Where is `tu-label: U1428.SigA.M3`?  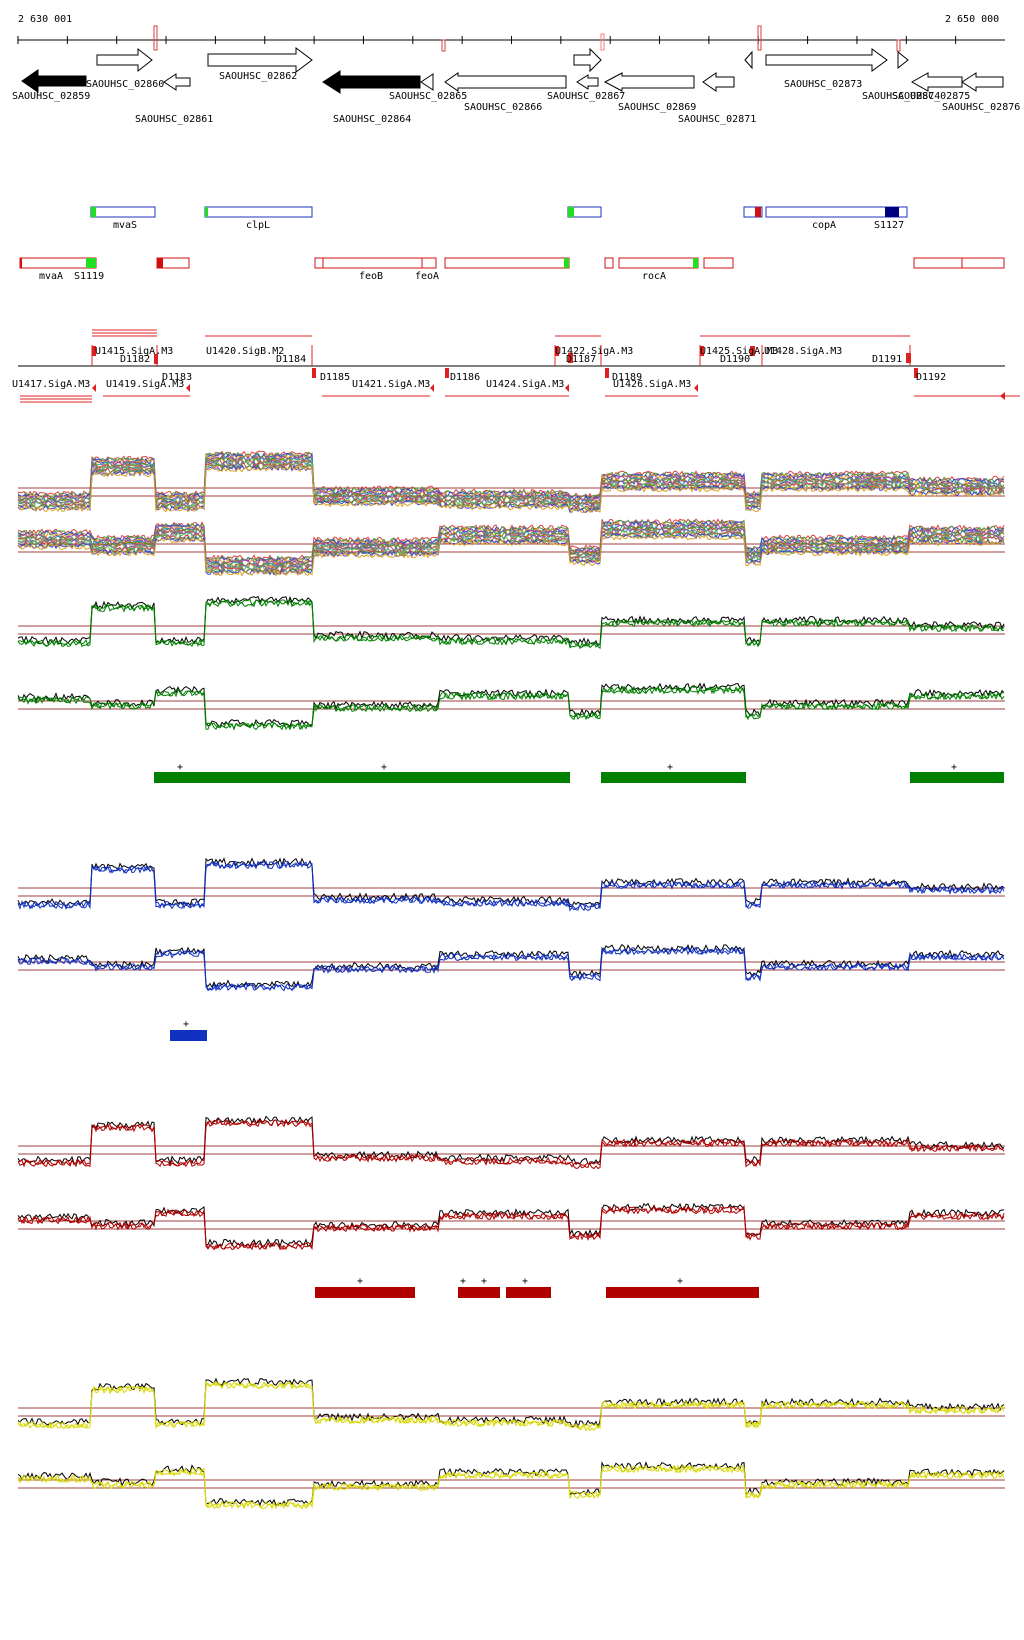 tu-label: U1428.SigA.M3 is located at coordinates (803, 351).